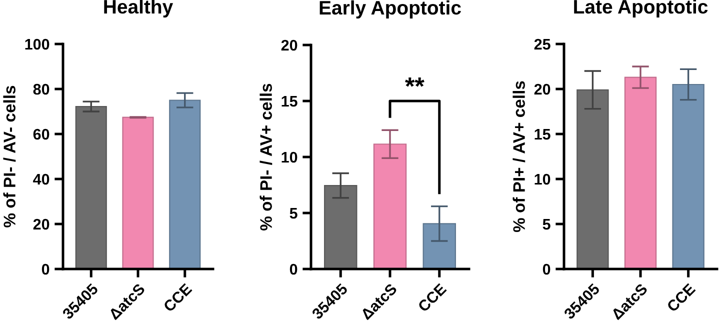  Describe the element at coordinates (41, 134) in the screenshot. I see `y-tick-label: 60` at that location.